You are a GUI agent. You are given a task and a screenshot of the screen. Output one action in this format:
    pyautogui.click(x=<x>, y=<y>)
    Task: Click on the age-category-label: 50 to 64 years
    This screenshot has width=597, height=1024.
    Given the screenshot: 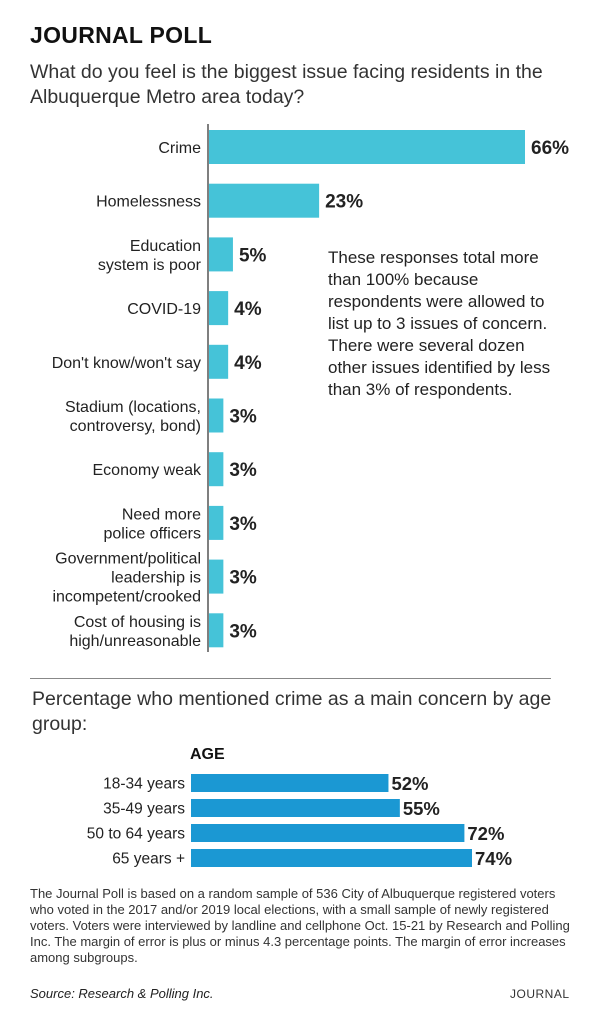 What is the action you would take?
    pyautogui.click(x=136, y=834)
    